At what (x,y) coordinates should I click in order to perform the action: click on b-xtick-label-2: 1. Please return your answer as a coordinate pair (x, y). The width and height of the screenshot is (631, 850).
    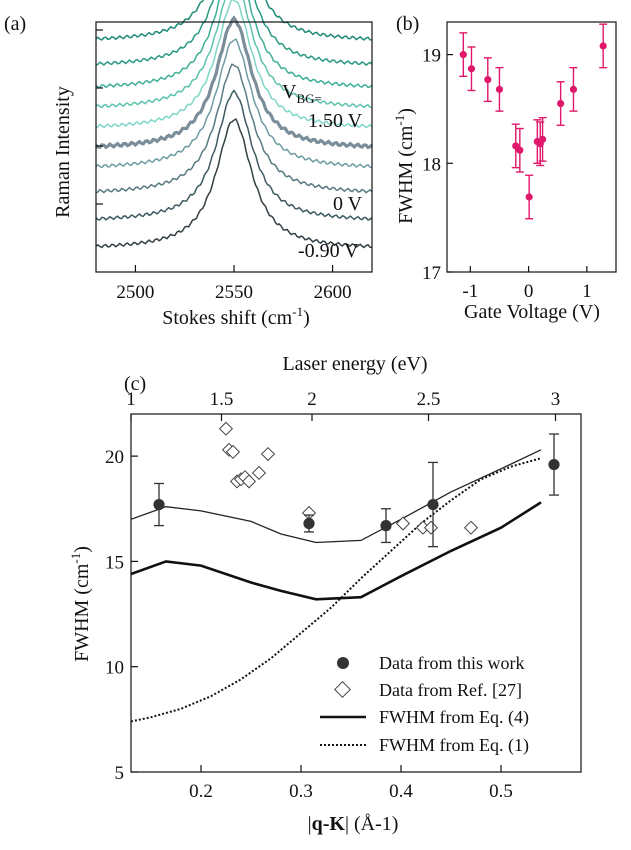
    Looking at the image, I should click on (587, 291).